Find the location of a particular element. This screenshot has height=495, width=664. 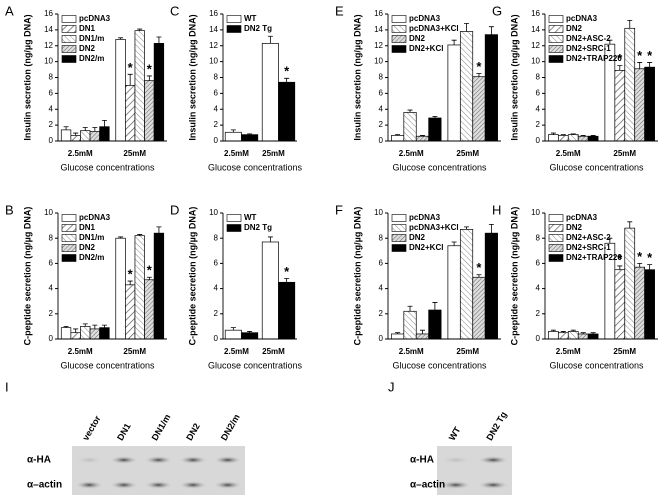

y-tick-label: 8 is located at coordinates (51, 237).